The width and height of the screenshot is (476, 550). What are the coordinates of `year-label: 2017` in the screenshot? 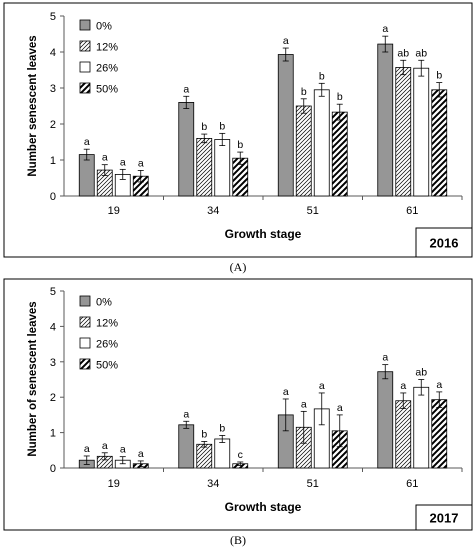 It's located at (444, 518).